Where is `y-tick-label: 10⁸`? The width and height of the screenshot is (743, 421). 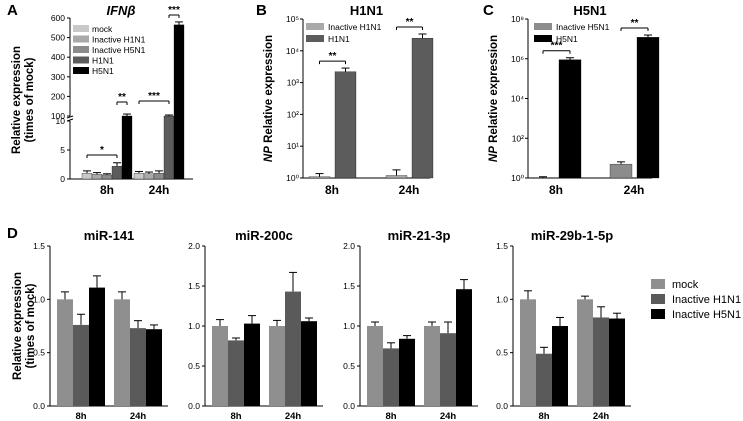
y-tick-label: 10⁸ is located at coordinates (517, 19).